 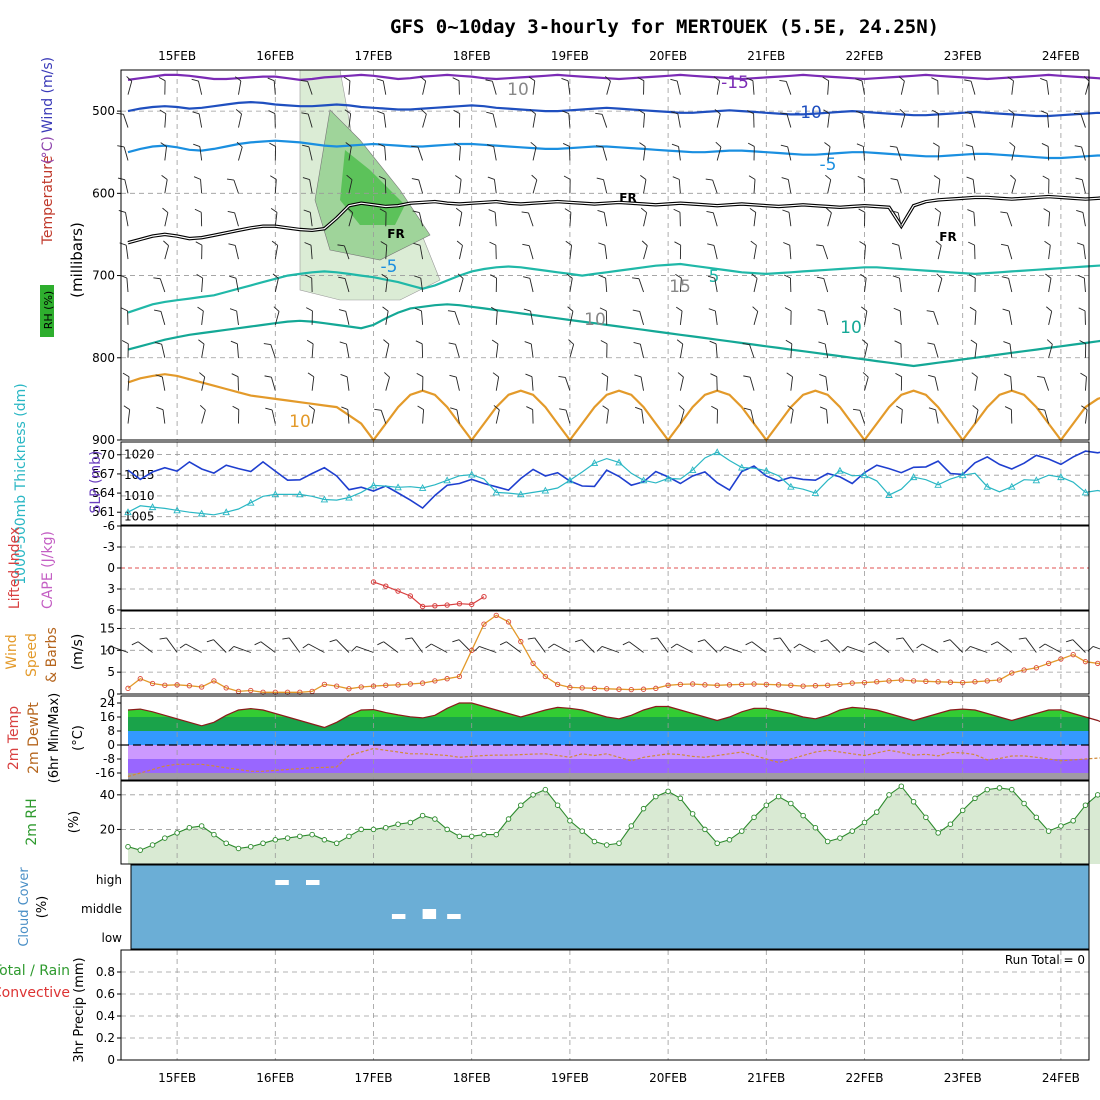 I want to click on bottom-date-label: 23FEB, so click(x=963, y=1078).